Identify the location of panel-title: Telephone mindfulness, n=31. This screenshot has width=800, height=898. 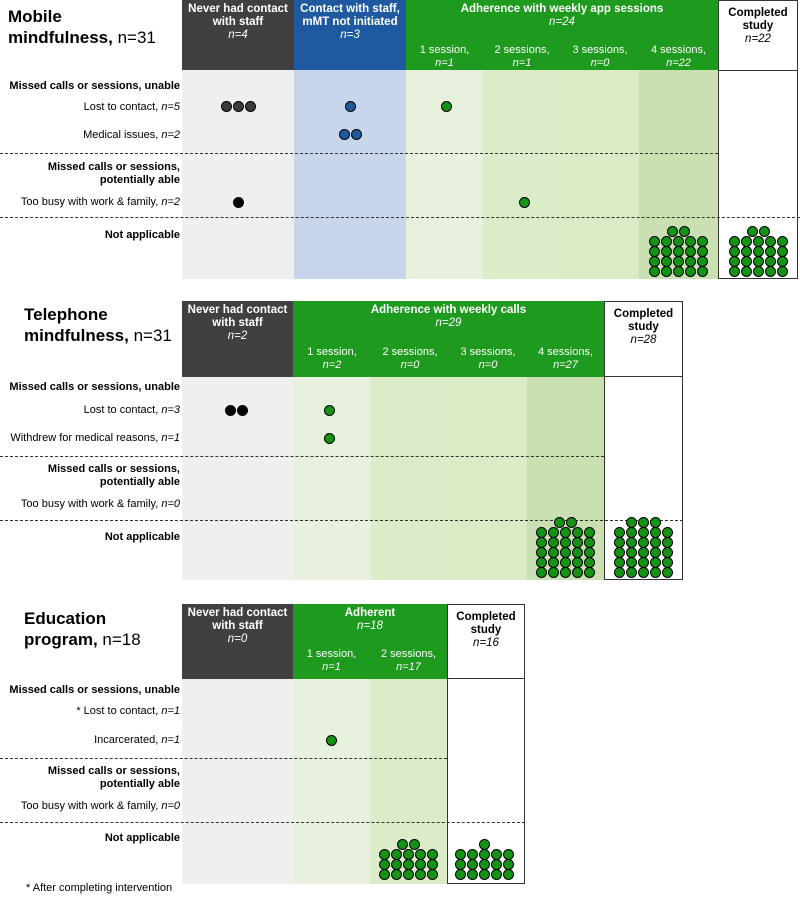
(98, 325).